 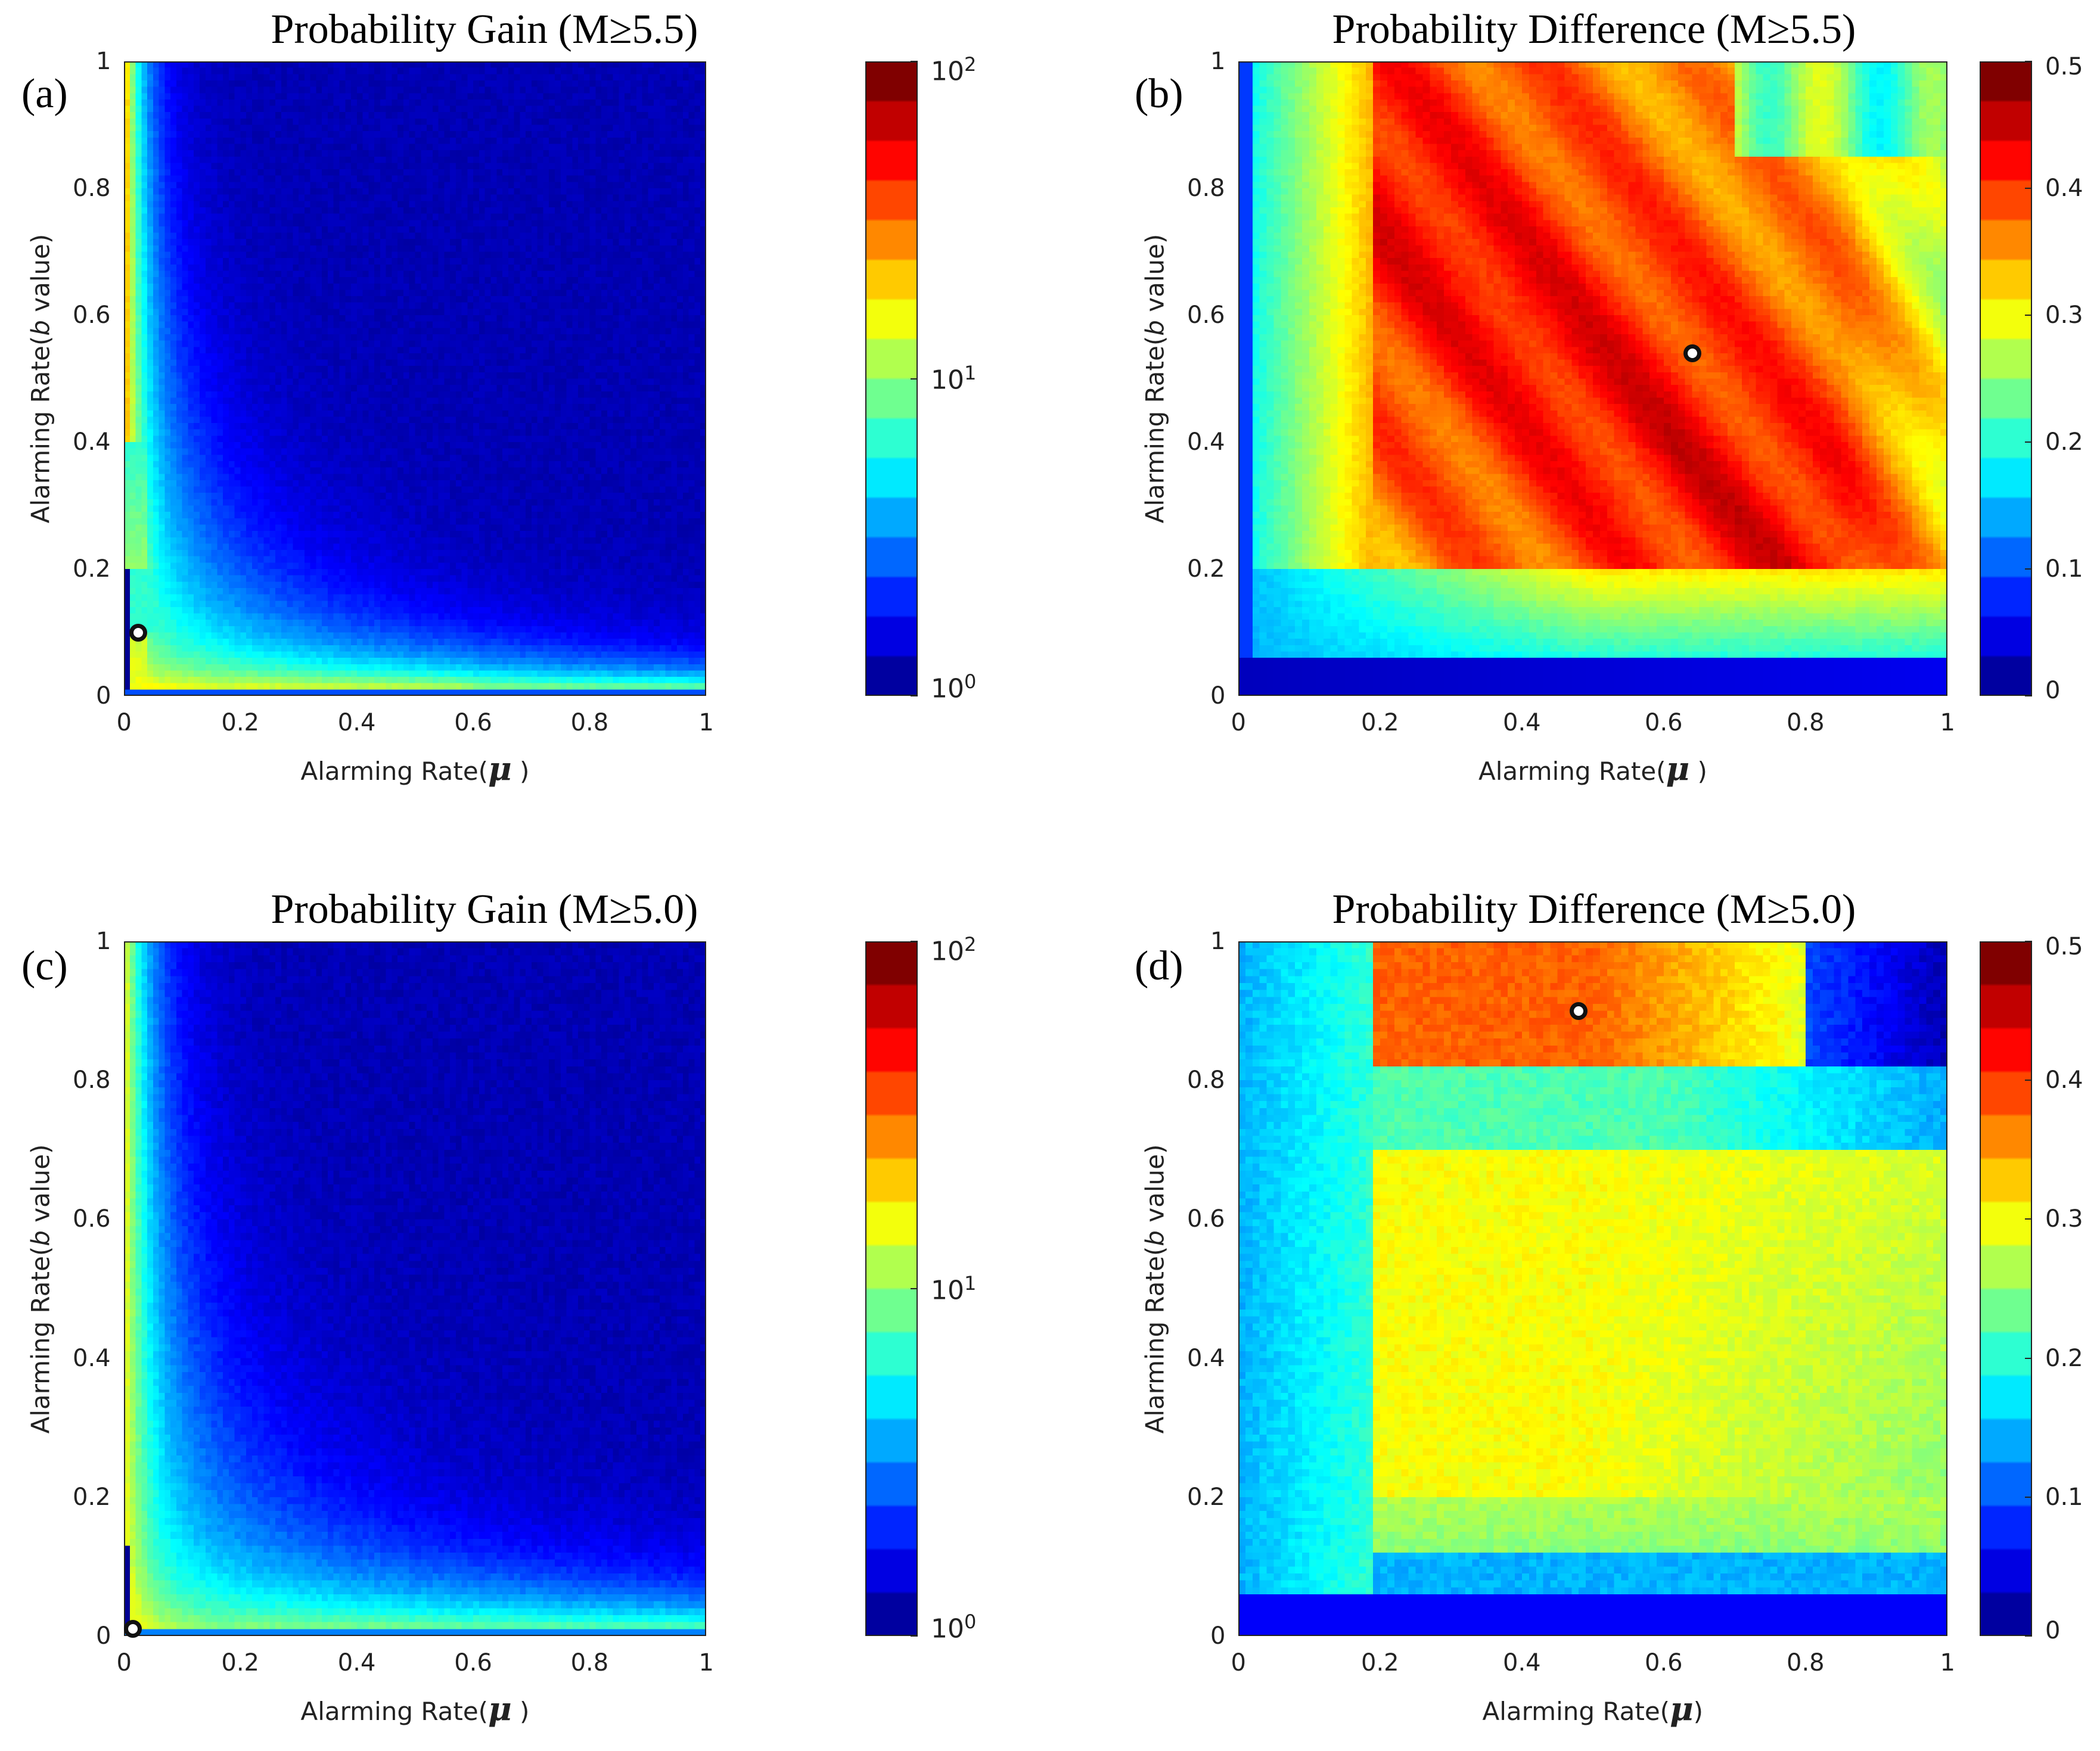 What do you see at coordinates (2064, 1358) in the screenshot?
I see `colorbar-tick-label: 0.2` at bounding box center [2064, 1358].